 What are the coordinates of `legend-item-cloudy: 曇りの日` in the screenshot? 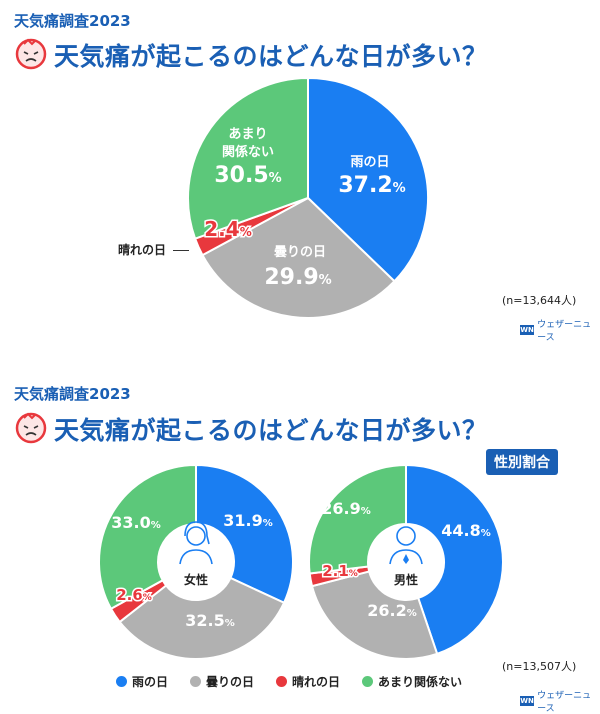 It's located at (222, 681).